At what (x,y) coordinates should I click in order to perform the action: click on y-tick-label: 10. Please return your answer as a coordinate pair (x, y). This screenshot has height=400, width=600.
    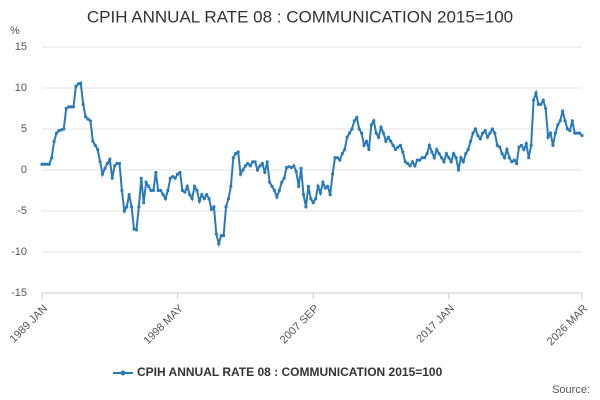
    Looking at the image, I should click on (21, 88).